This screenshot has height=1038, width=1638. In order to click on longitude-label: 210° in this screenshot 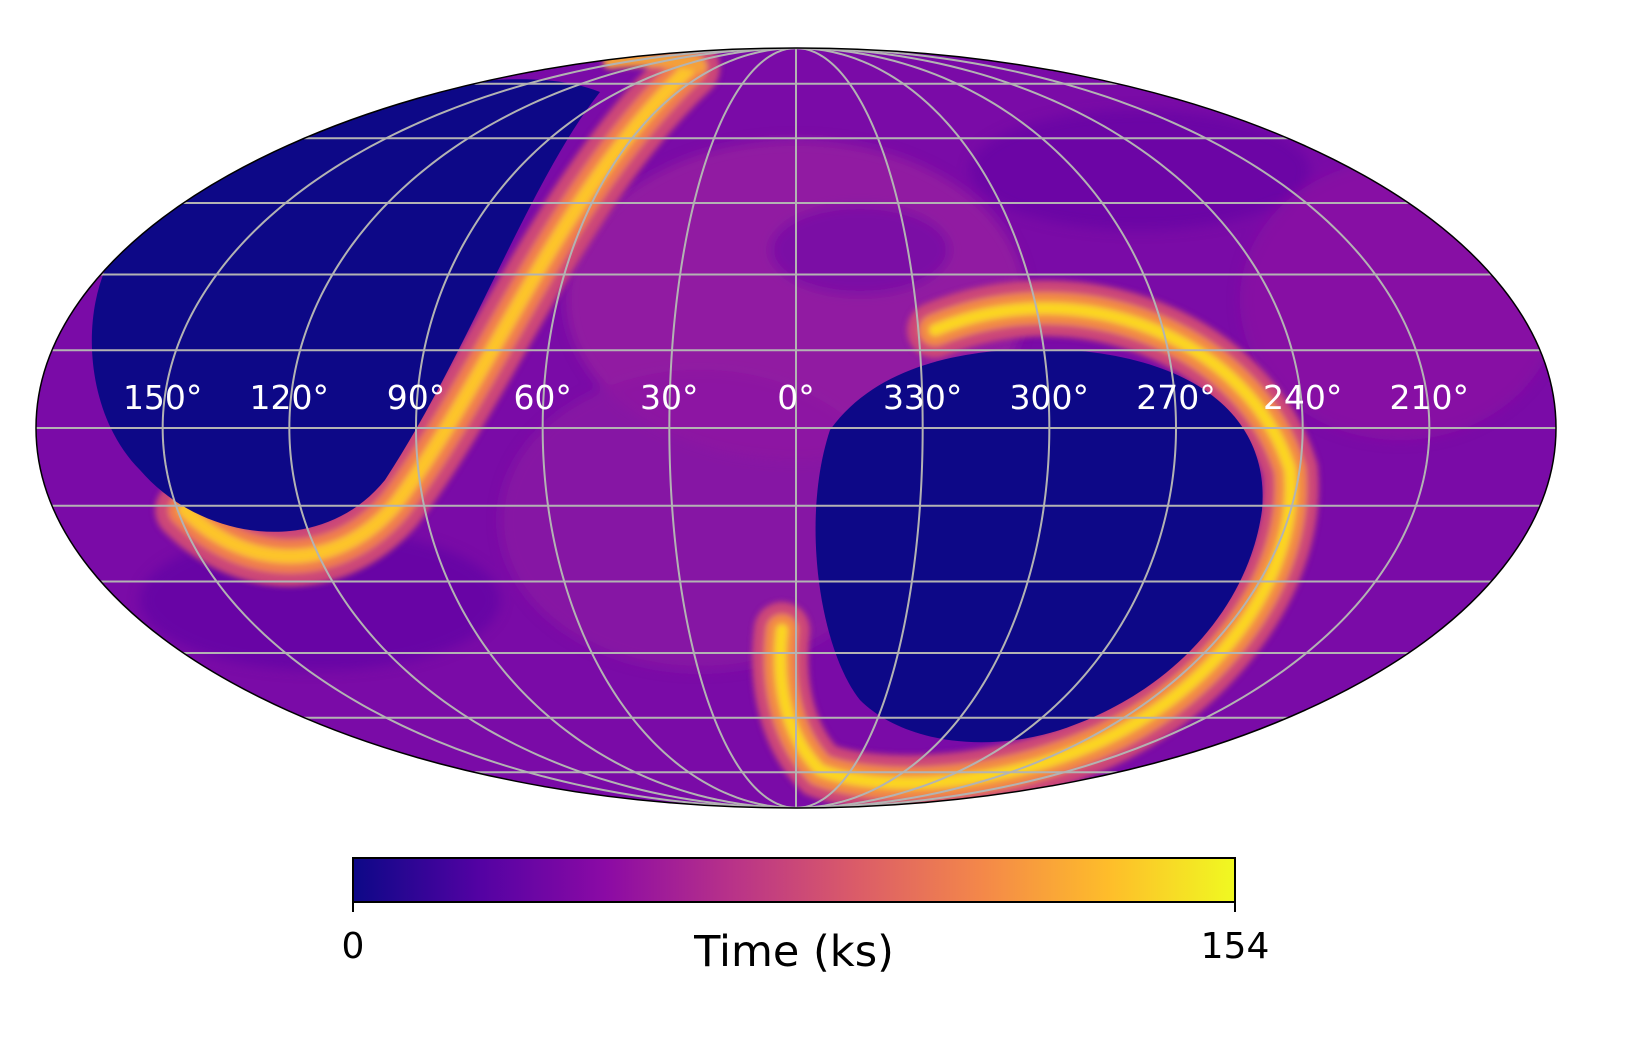, I will do `click(1430, 397)`.